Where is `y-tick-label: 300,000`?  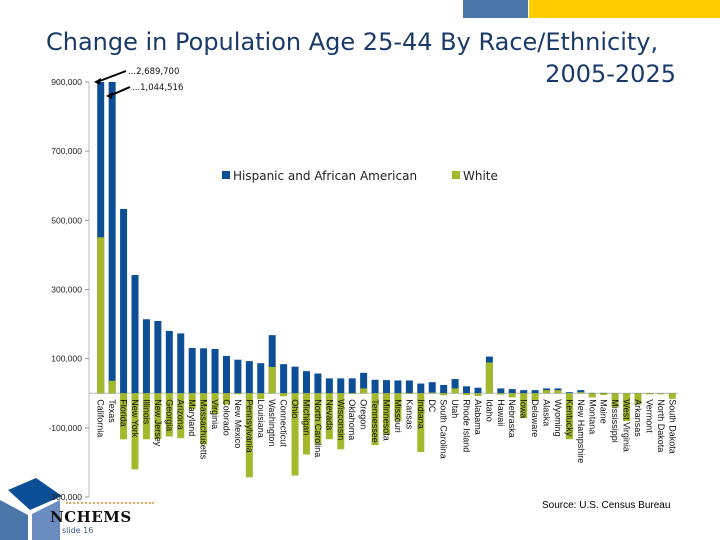
y-tick-label: 300,000 is located at coordinates (66, 290).